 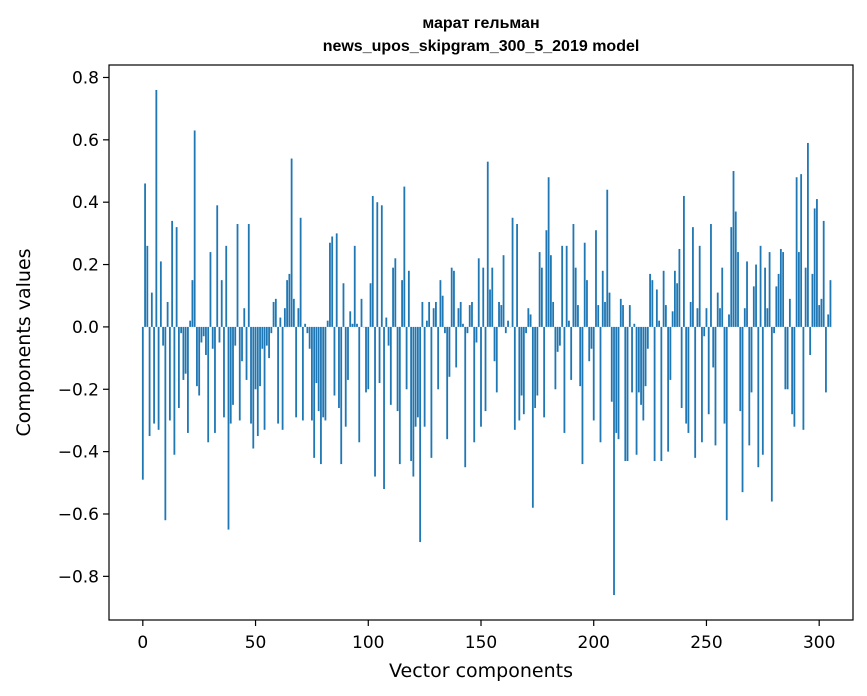 I want to click on y-tick-label: −0.4, so click(x=78, y=453).